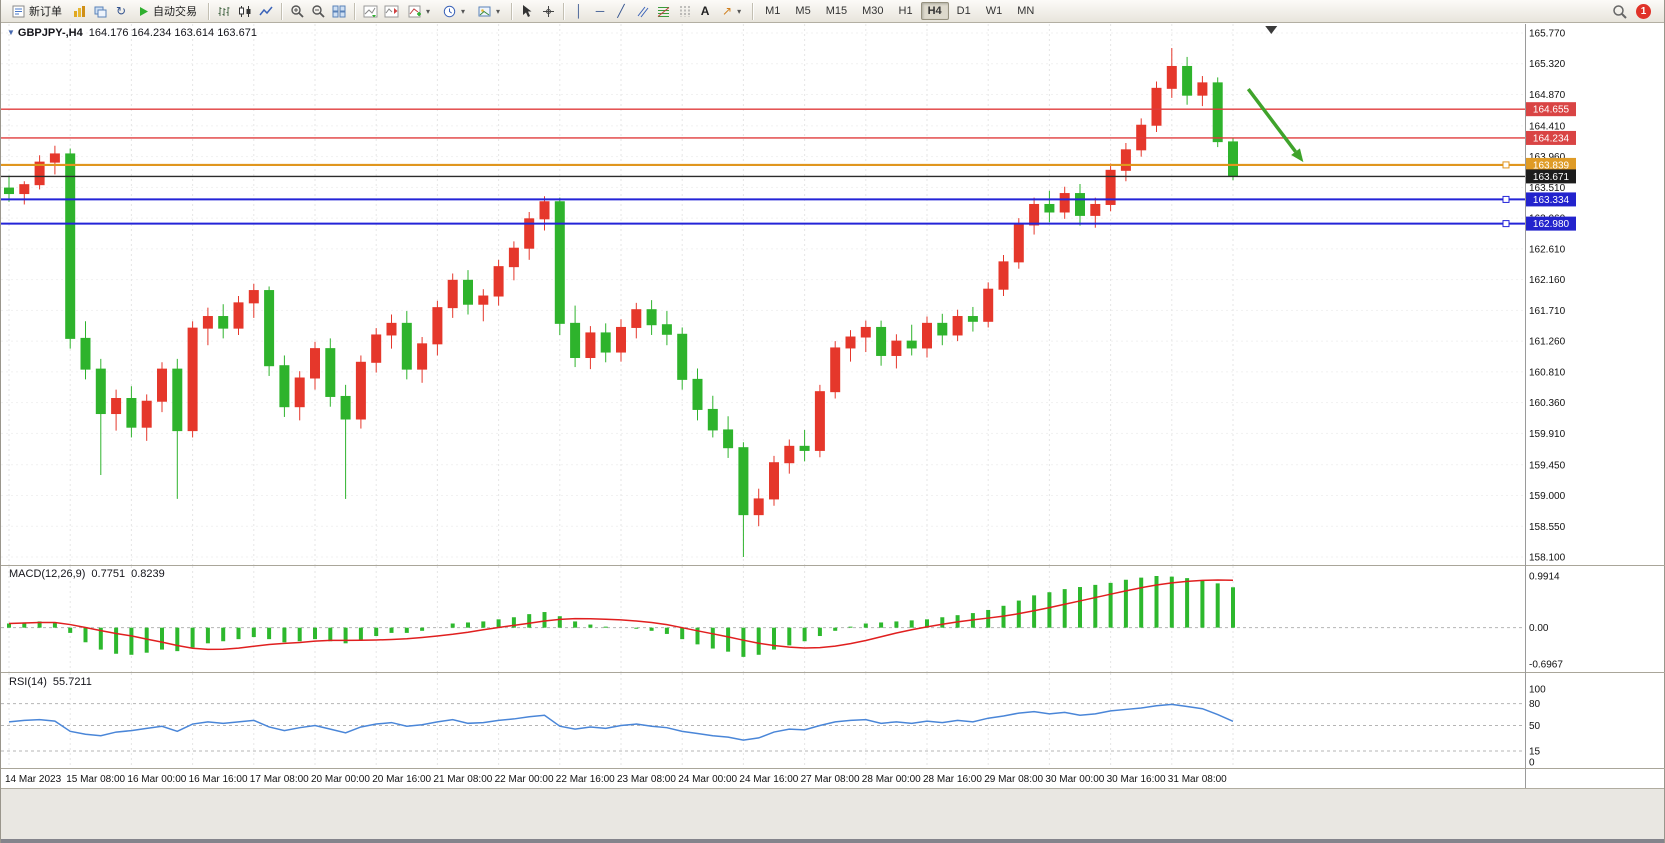 The width and height of the screenshot is (1665, 843). I want to click on svg-text: 163.671, so click(1551, 177).